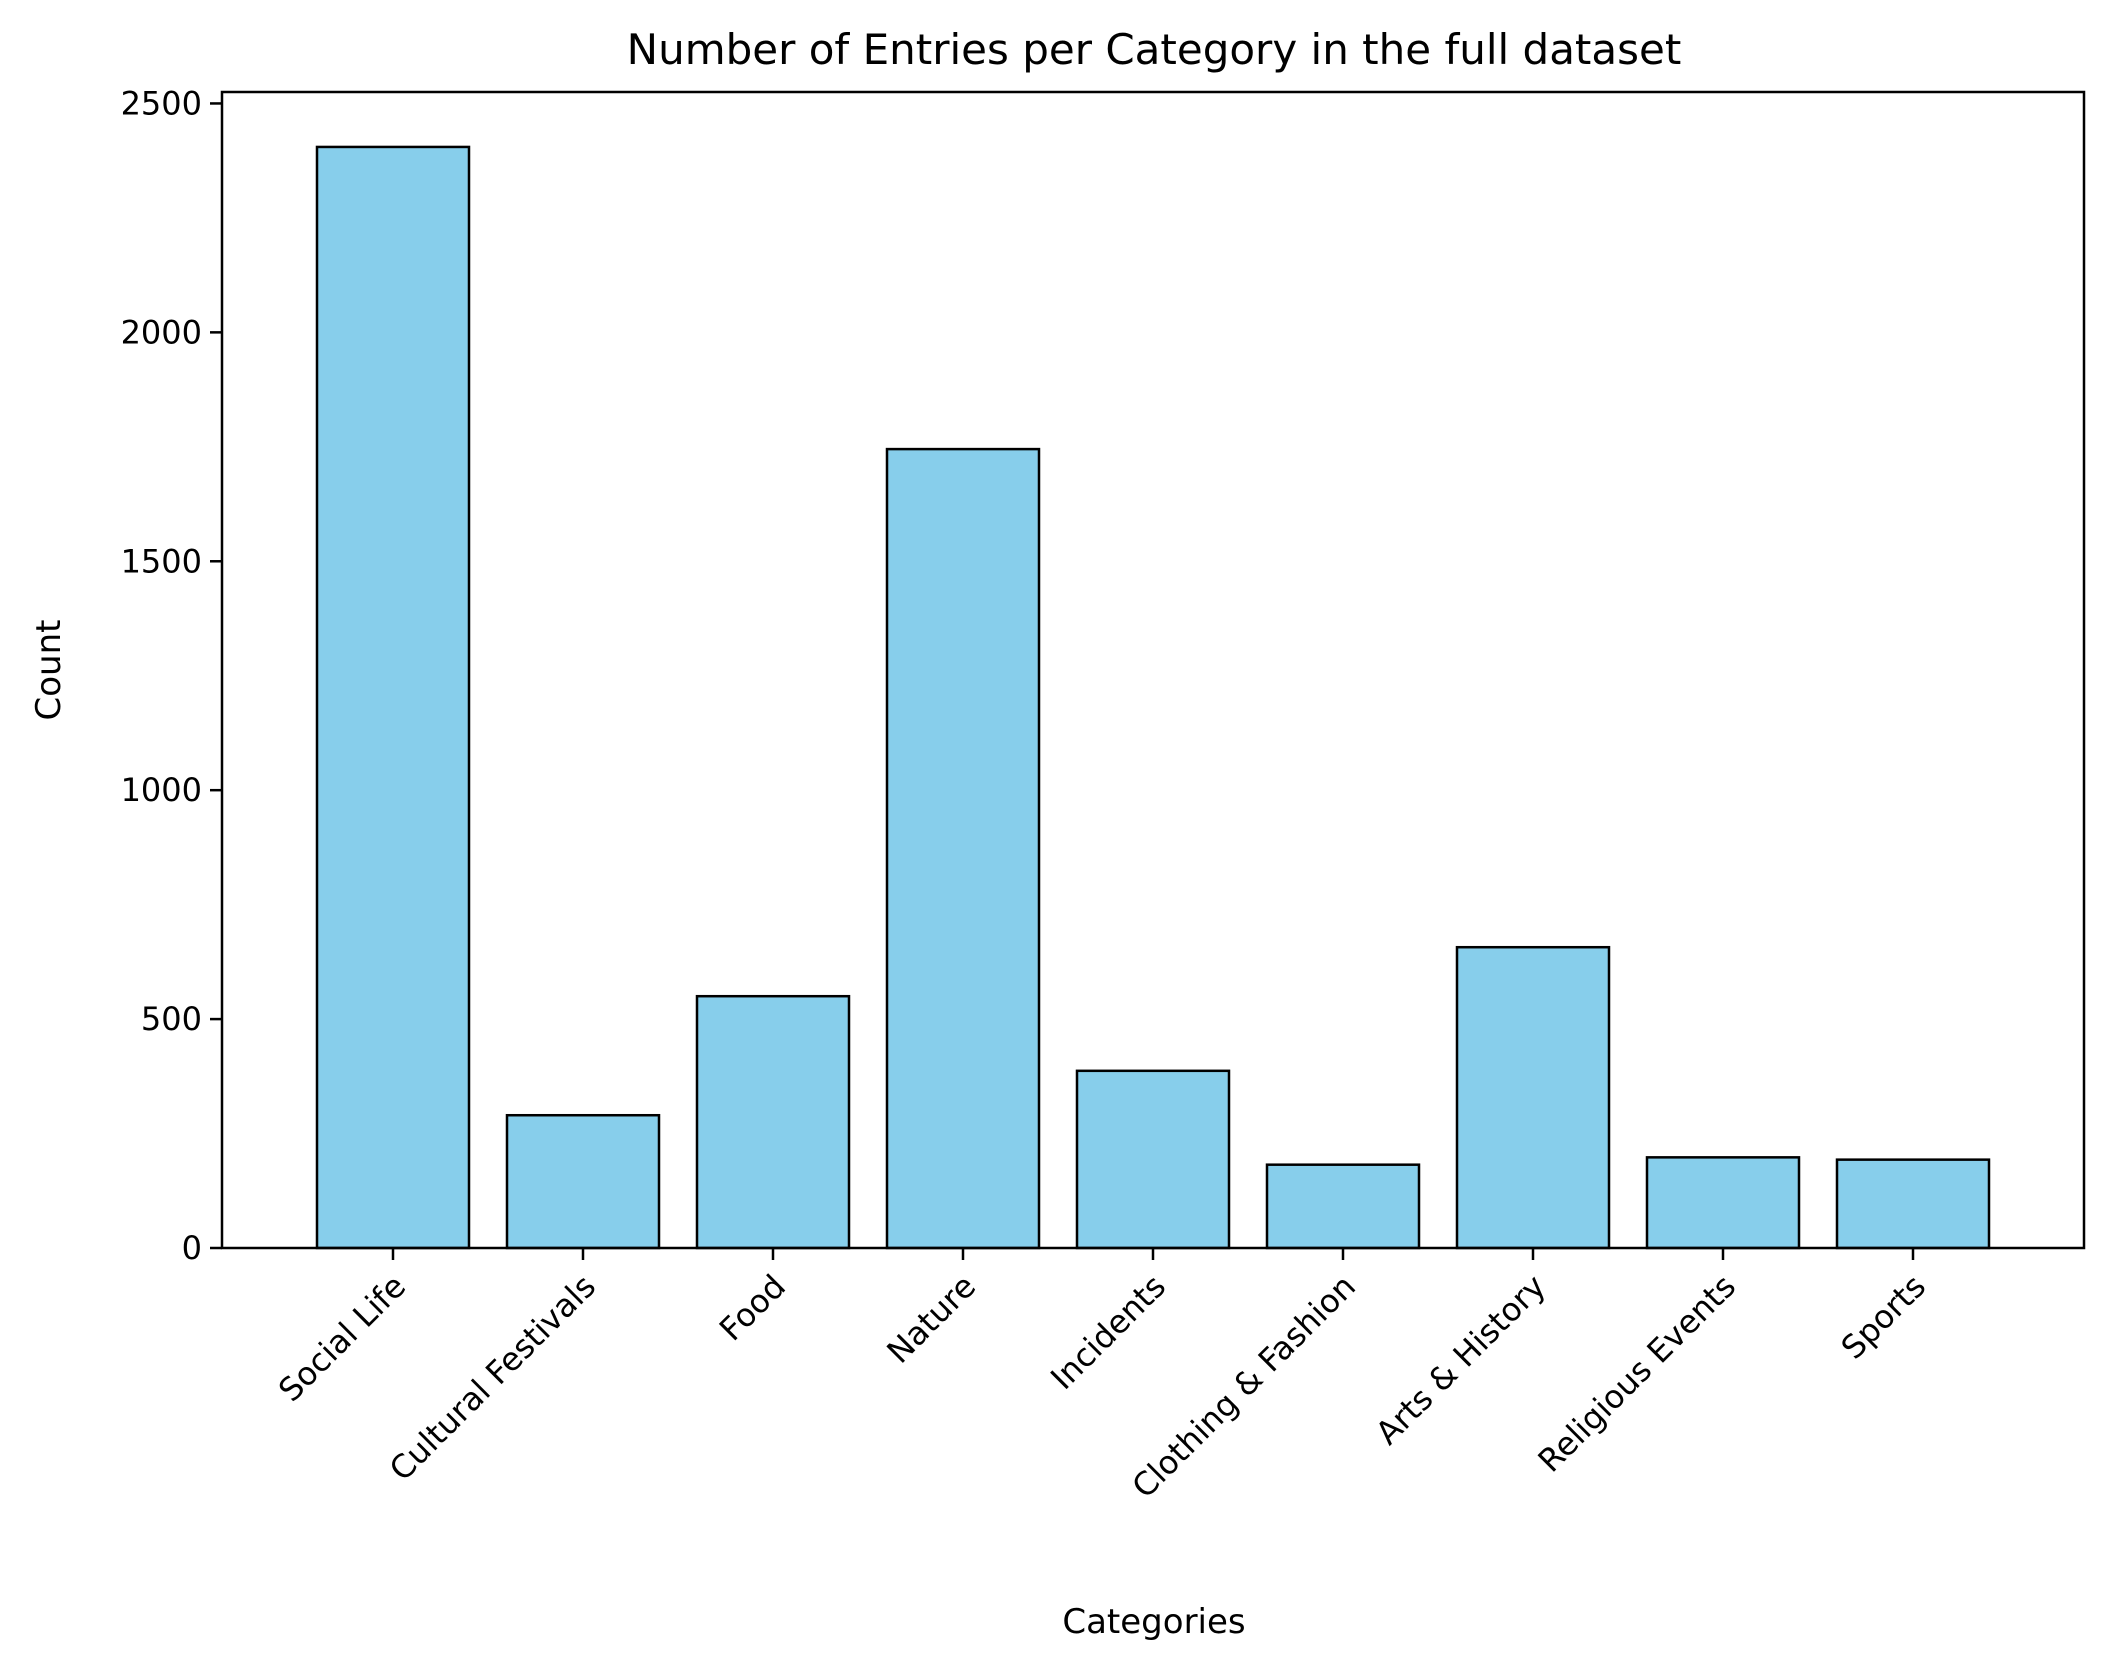  I want to click on y-tick-label-3: 1500, so click(161, 561).